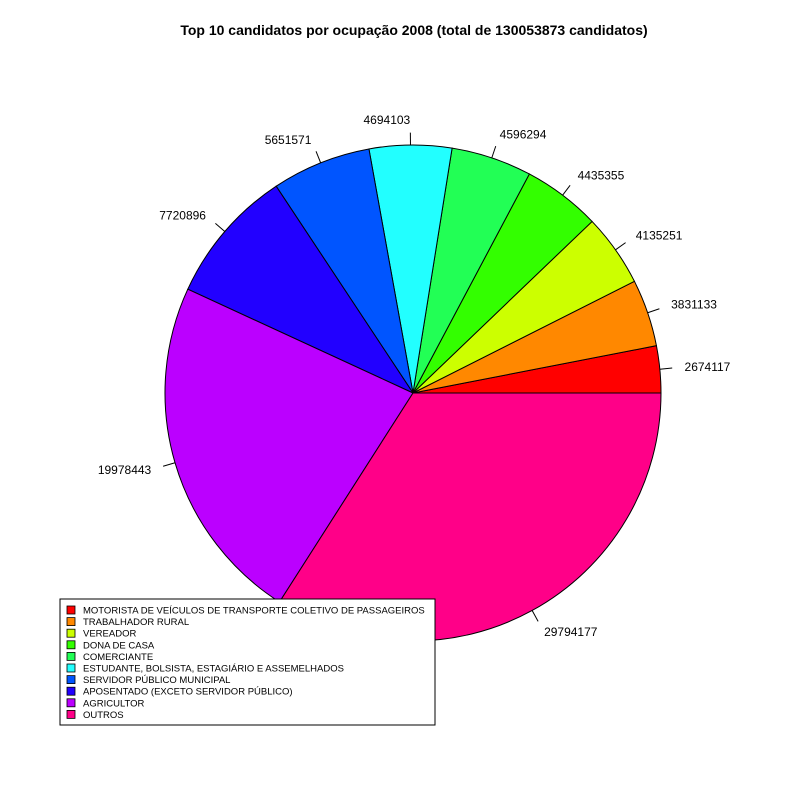  I want to click on slice-value-label: 29794177, so click(571, 632).